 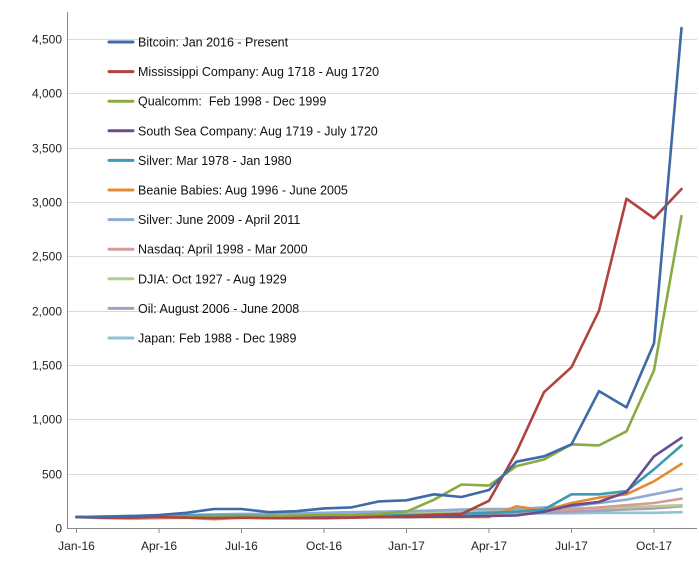 I want to click on x-tick-label: Jul-16, so click(x=241, y=546).